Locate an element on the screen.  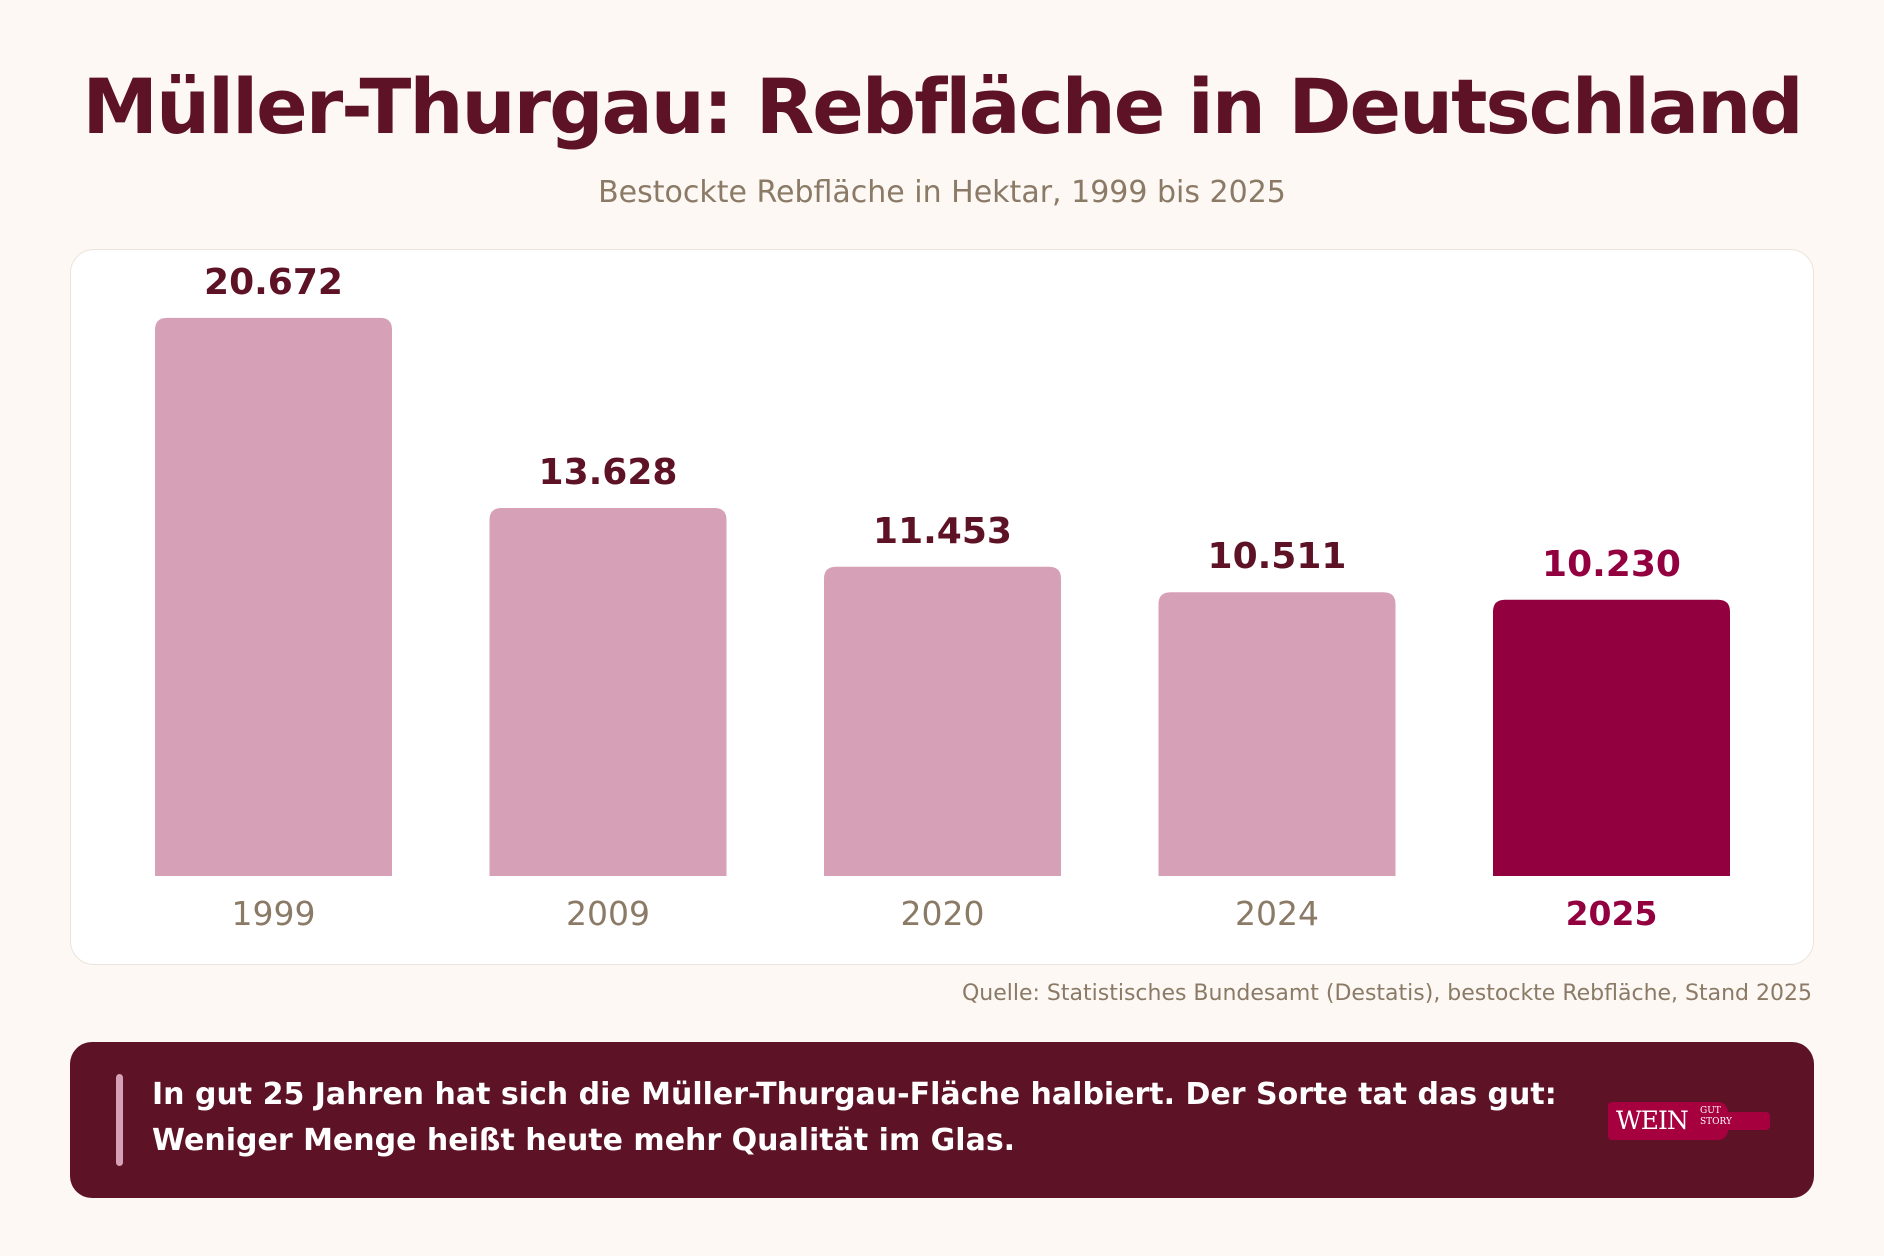
bar-2025 is located at coordinates (1611, 737).